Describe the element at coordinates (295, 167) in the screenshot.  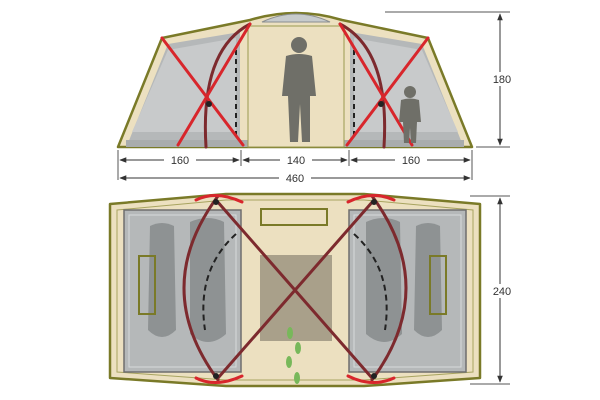
I see `width-dimensions: 160 140 160 460` at that location.